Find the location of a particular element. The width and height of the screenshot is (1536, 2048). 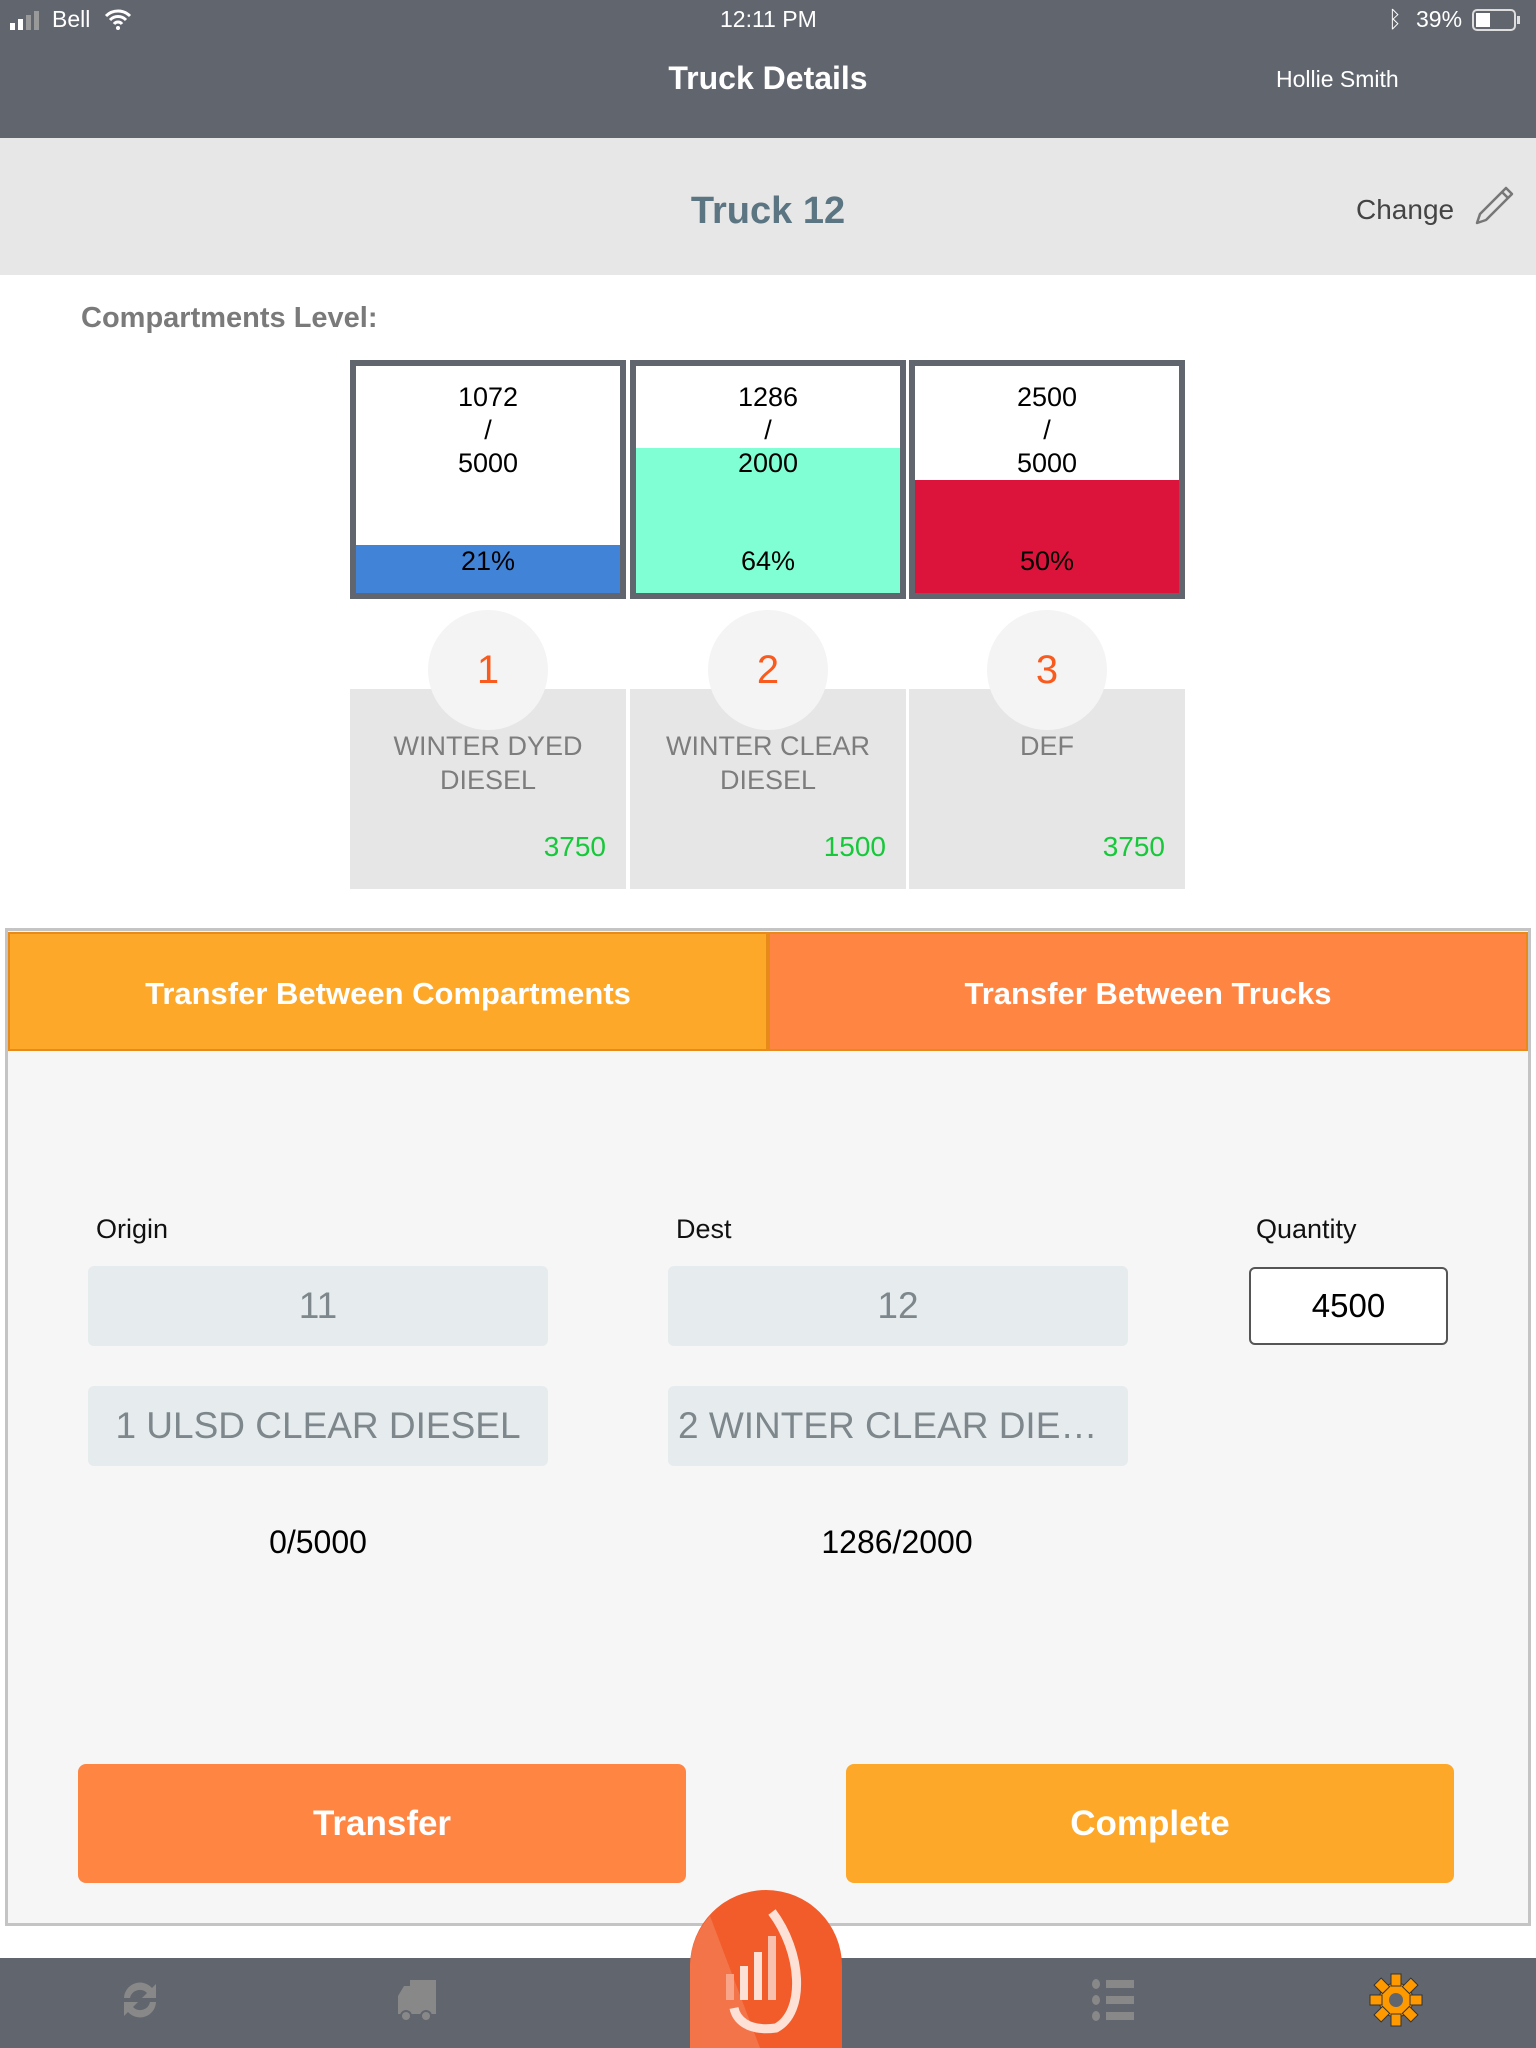

dest-compartment-select: 2 WINTER CLEAR DIESEL is located at coordinates (898, 1426).